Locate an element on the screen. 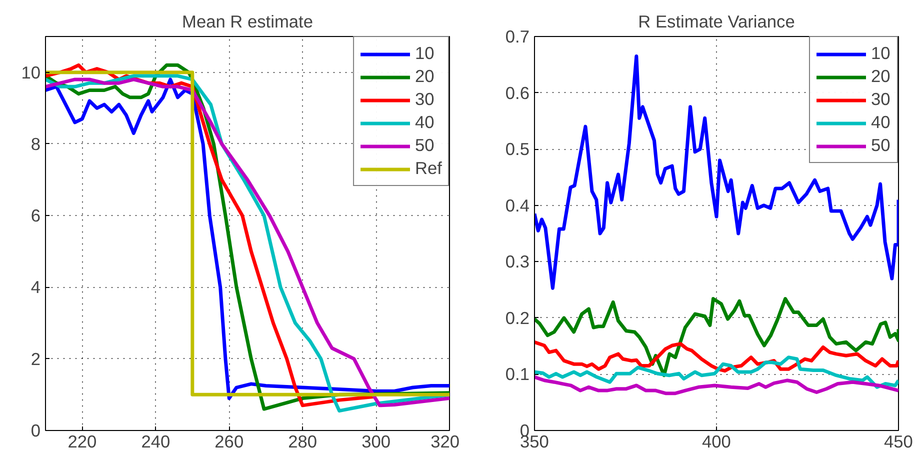  legend-label: Ref is located at coordinates (428, 168).